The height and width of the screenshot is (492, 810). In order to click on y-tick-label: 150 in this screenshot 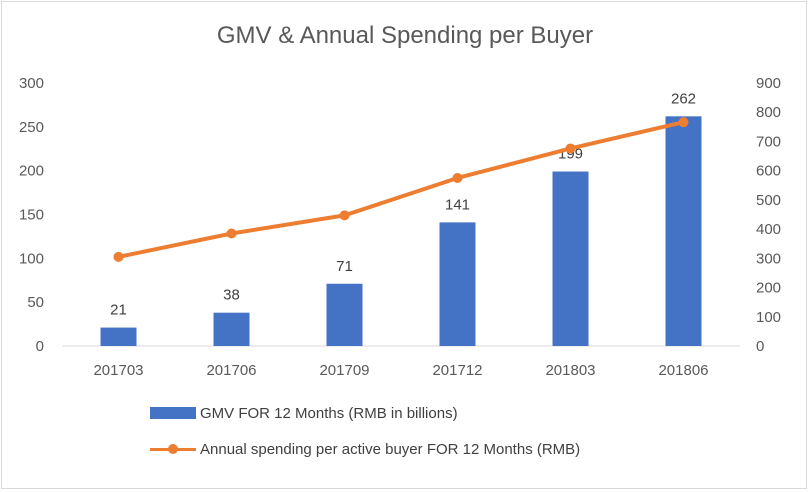, I will do `click(31, 215)`.